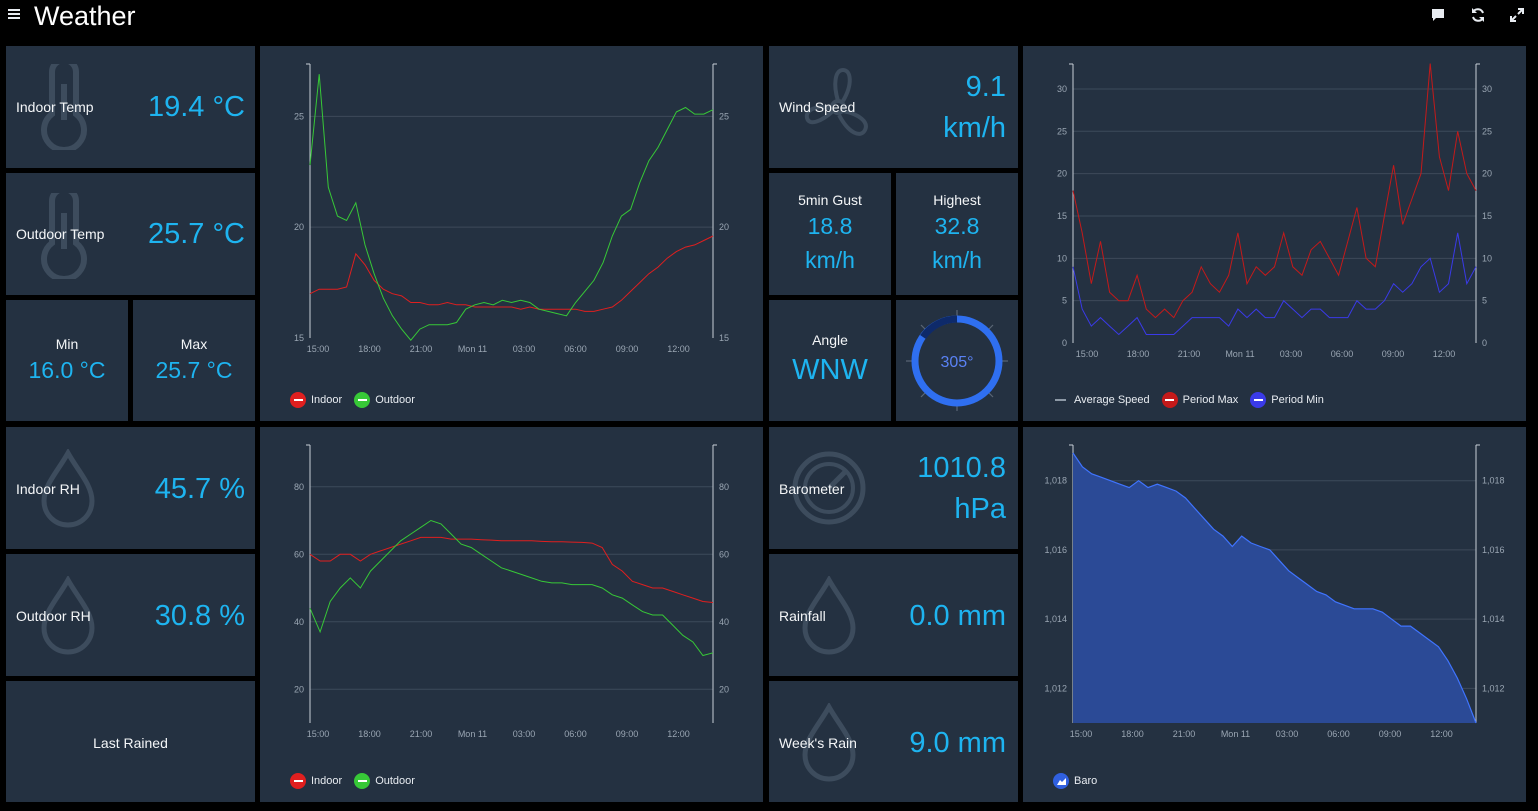  I want to click on last-rained-label: Last Rained, so click(130, 743).